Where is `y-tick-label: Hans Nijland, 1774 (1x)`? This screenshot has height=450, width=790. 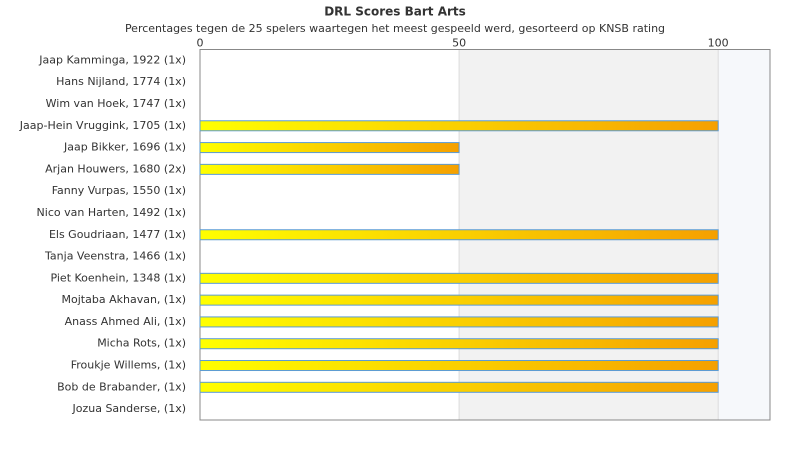 y-tick-label: Hans Nijland, 1774 (1x) is located at coordinates (121, 81).